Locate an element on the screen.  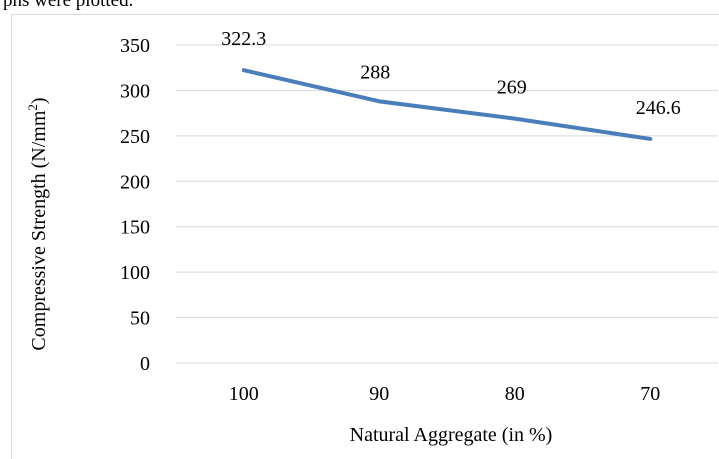
x-tick-label: 90 is located at coordinates (379, 394).